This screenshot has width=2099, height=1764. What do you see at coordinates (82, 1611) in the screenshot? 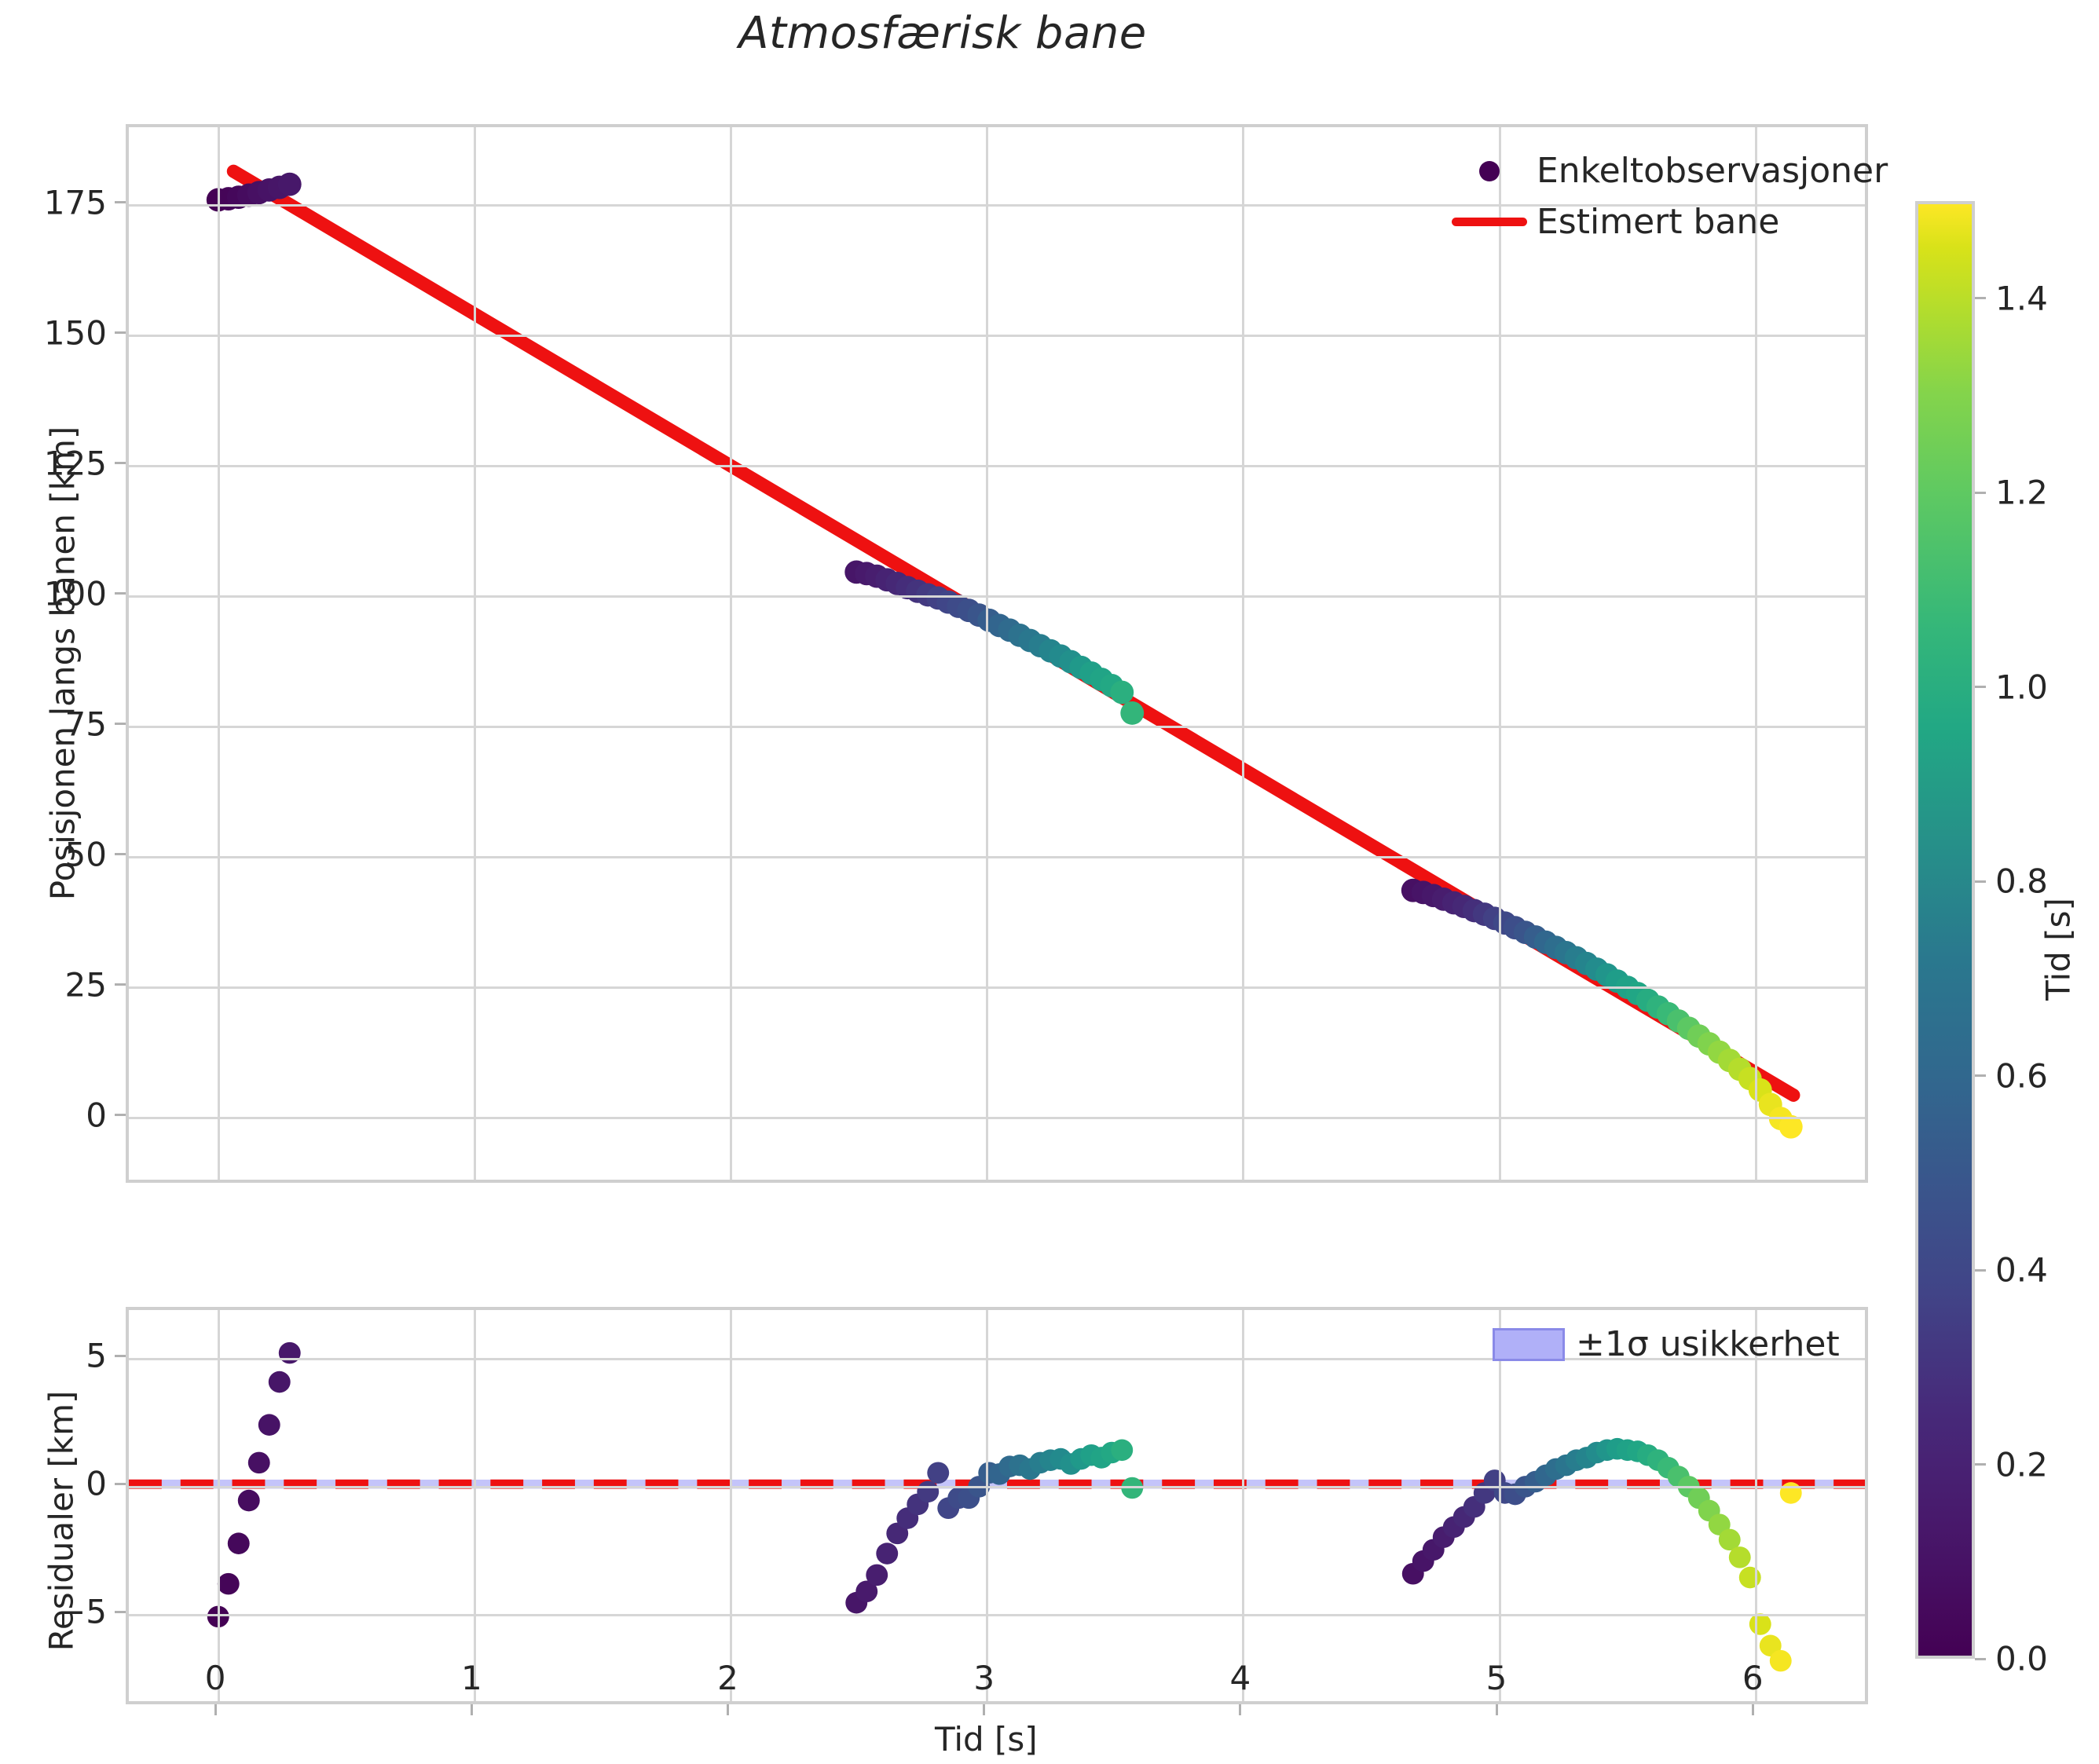
I see `y-tick-label: −5` at bounding box center [82, 1611].